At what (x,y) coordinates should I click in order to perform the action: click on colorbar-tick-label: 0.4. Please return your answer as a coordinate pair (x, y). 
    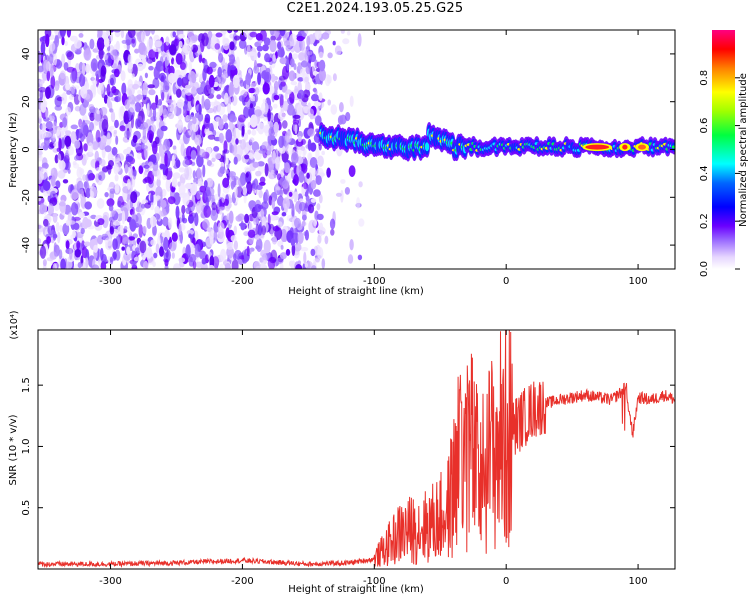
    Looking at the image, I should click on (704, 173).